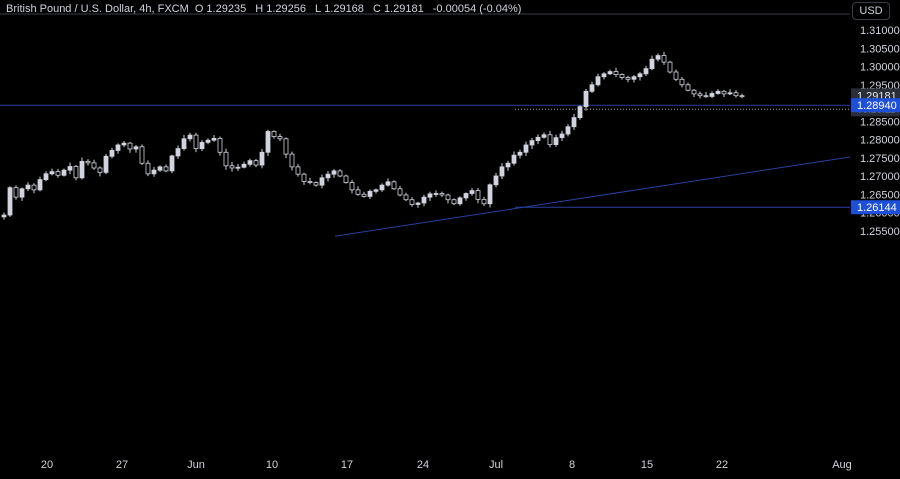 This screenshot has width=900, height=479. I want to click on support-price-box, so click(875, 207).